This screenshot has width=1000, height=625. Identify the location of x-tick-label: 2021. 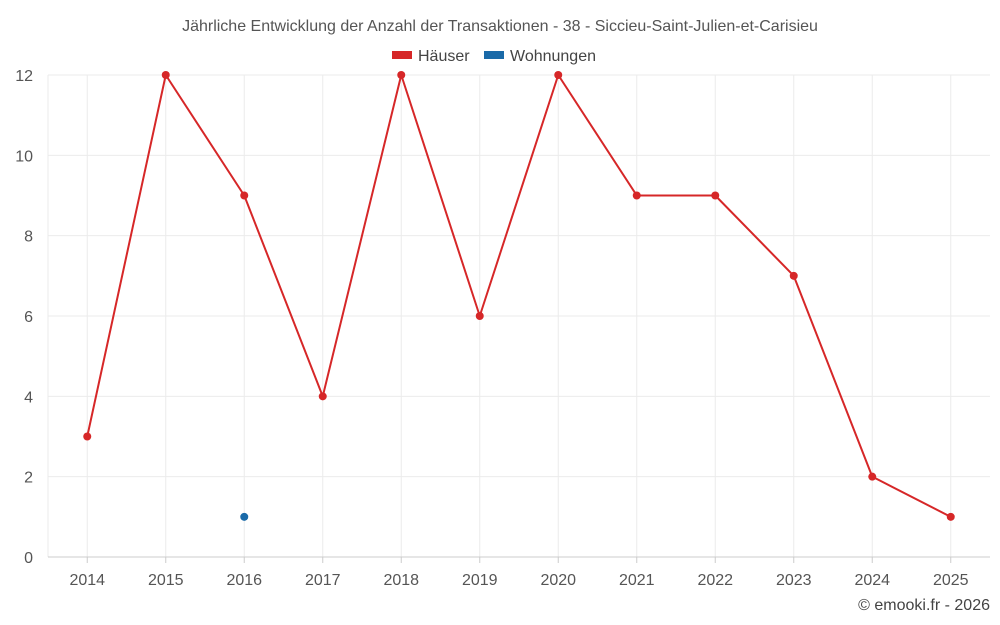
(637, 580).